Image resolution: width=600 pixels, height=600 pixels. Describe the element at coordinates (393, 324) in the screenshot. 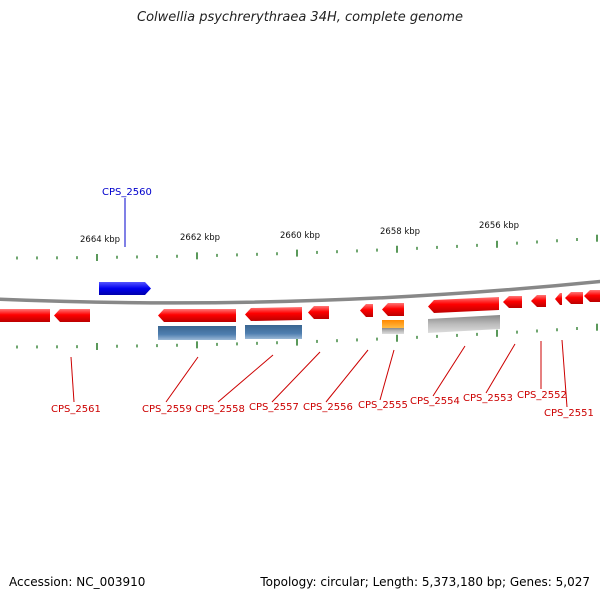

I see `feature-bar-cps-2555-orange` at that location.